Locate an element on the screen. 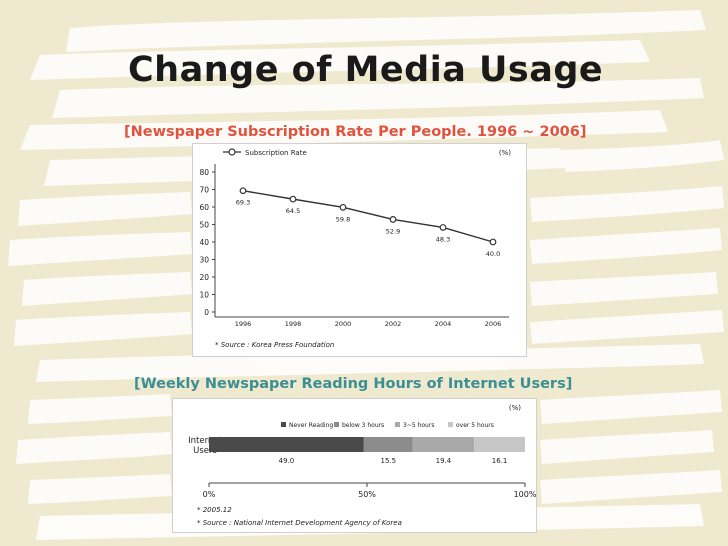 This screenshot has height=546, width=728. legend-label: 3~5 hours is located at coordinates (418, 425).